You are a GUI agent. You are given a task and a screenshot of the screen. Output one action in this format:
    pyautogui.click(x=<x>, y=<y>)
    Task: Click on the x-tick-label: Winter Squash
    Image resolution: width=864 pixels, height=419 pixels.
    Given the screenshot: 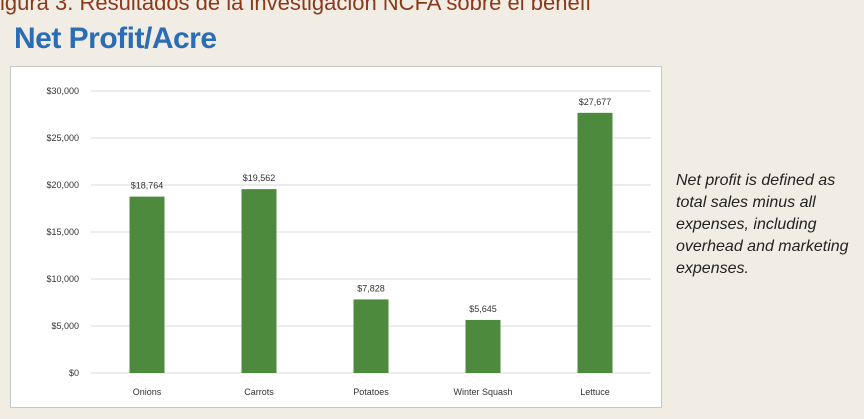 What is the action you would take?
    pyautogui.click(x=482, y=392)
    